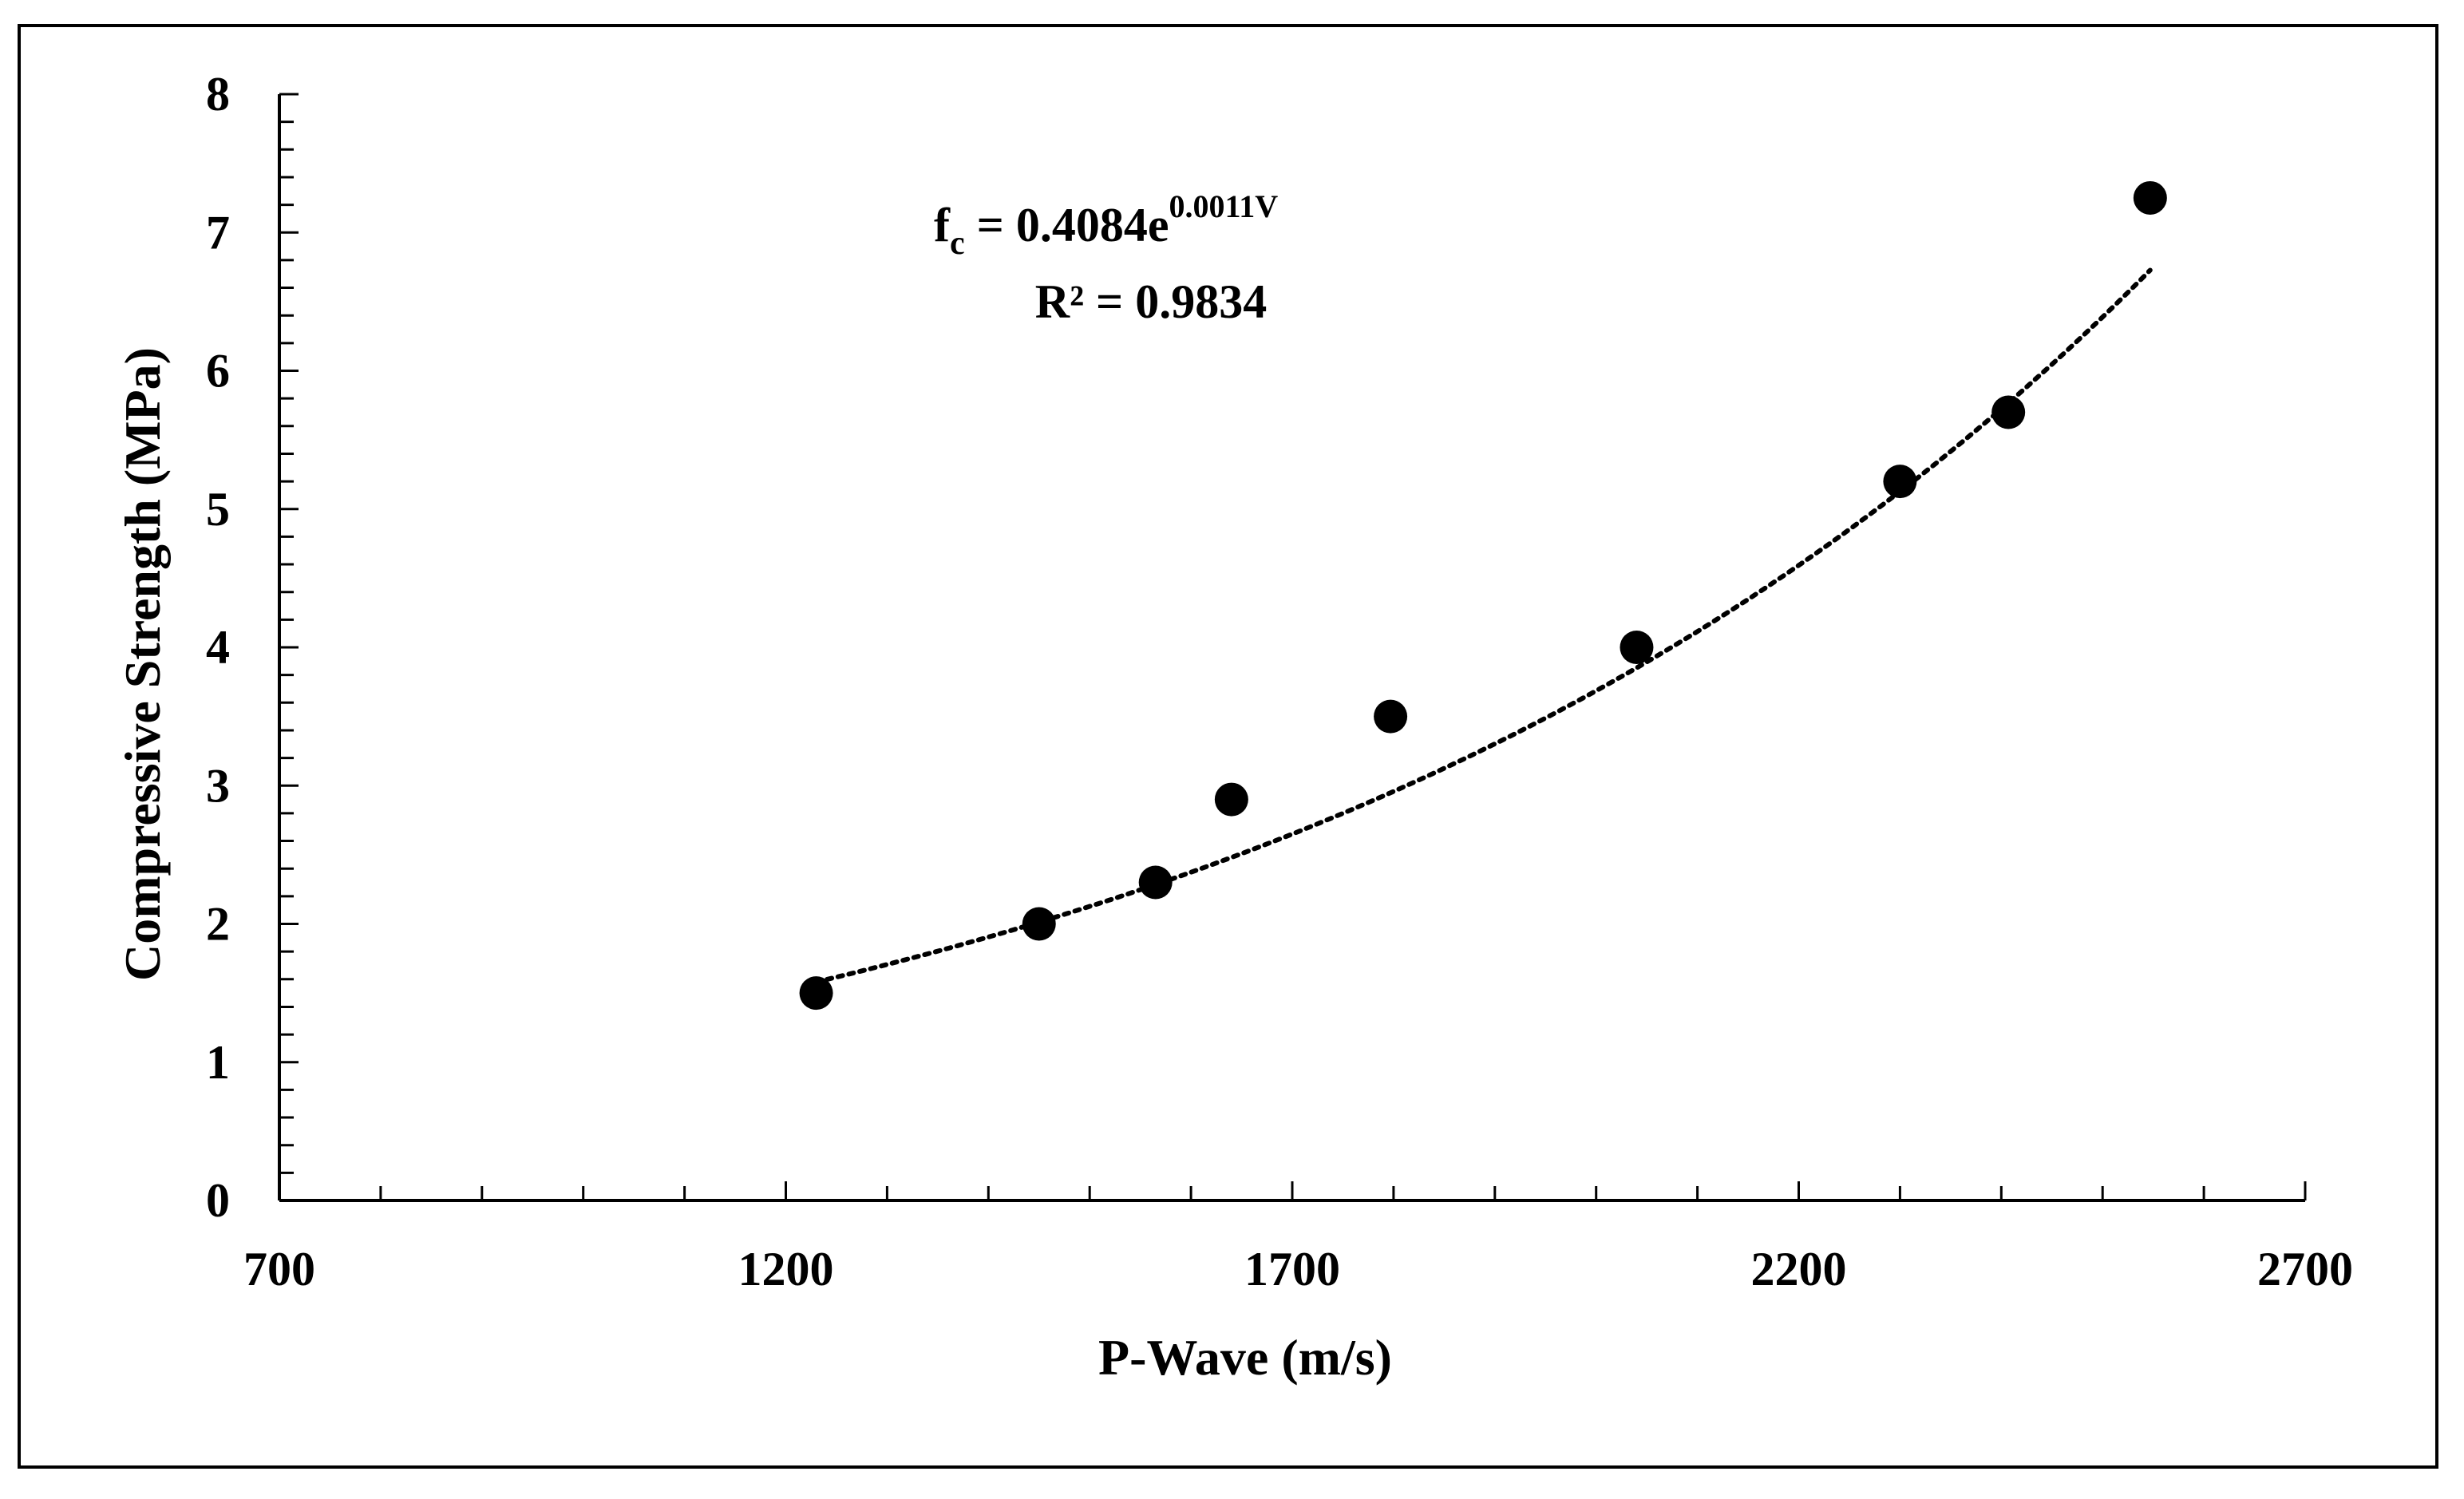 This screenshot has height=1499, width=2464. What do you see at coordinates (2305, 1269) in the screenshot?
I see `x-tick-label: 2700` at bounding box center [2305, 1269].